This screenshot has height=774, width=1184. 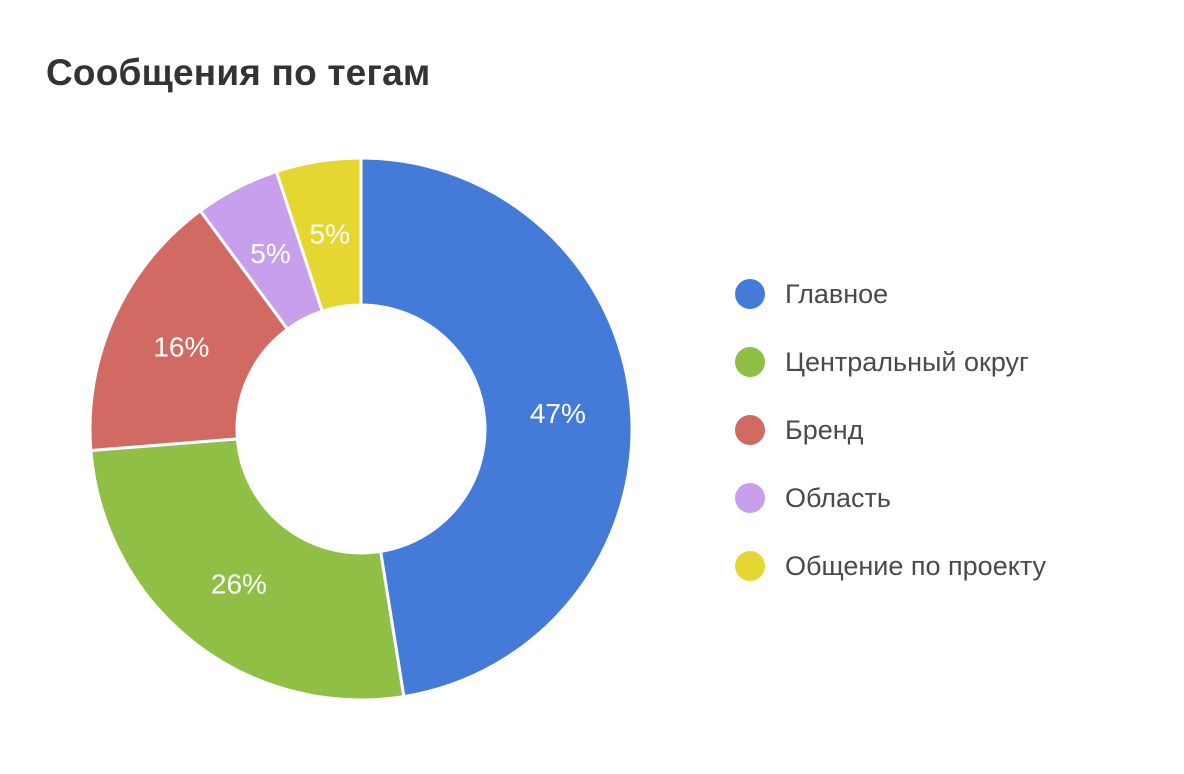 What do you see at coordinates (238, 72) in the screenshot?
I see `chart-title: Сообщения по тегам` at bounding box center [238, 72].